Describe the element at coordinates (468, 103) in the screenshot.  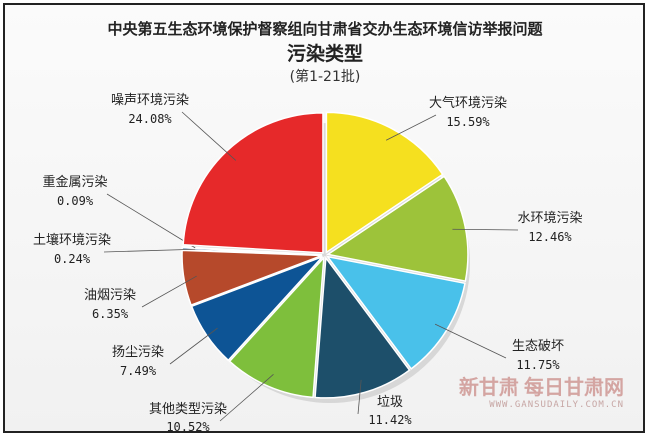
I see `slice-label: 大气环境污染` at that location.